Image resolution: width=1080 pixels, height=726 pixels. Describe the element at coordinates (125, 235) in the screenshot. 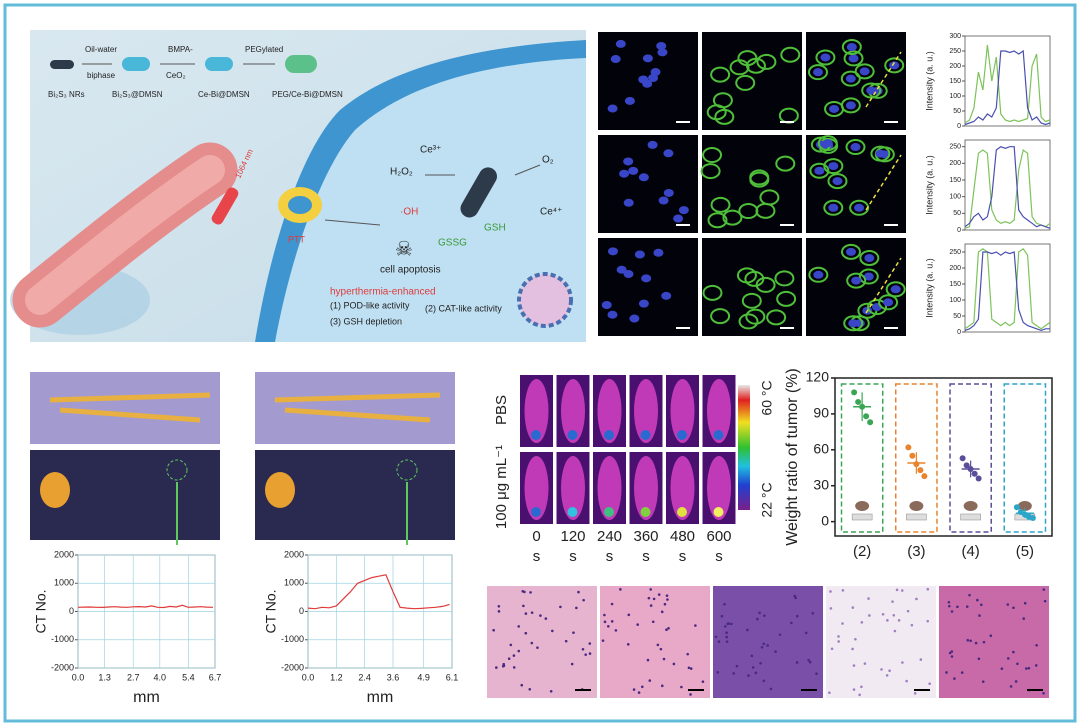

I see `vessel-inner` at that location.